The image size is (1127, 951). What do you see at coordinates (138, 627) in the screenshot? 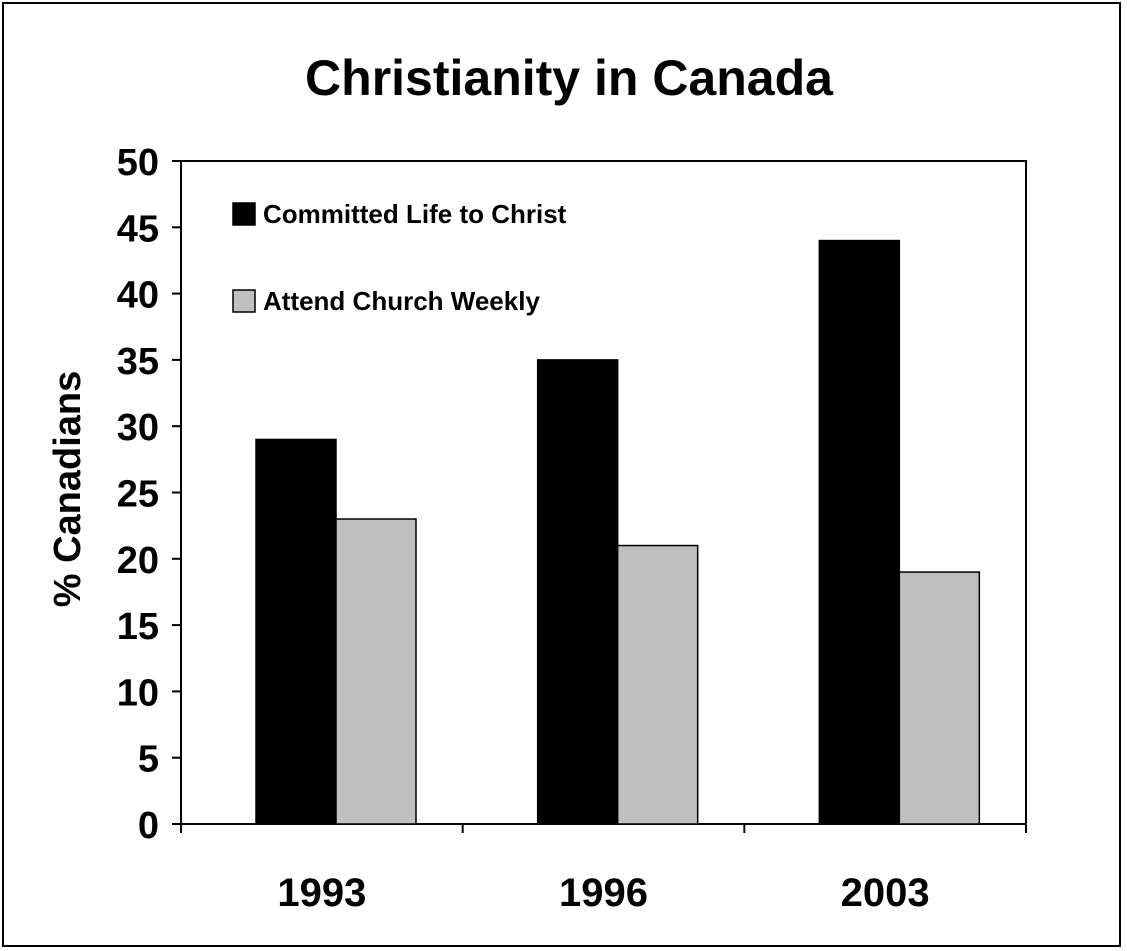
I see `y-tick-label: 15` at bounding box center [138, 627].